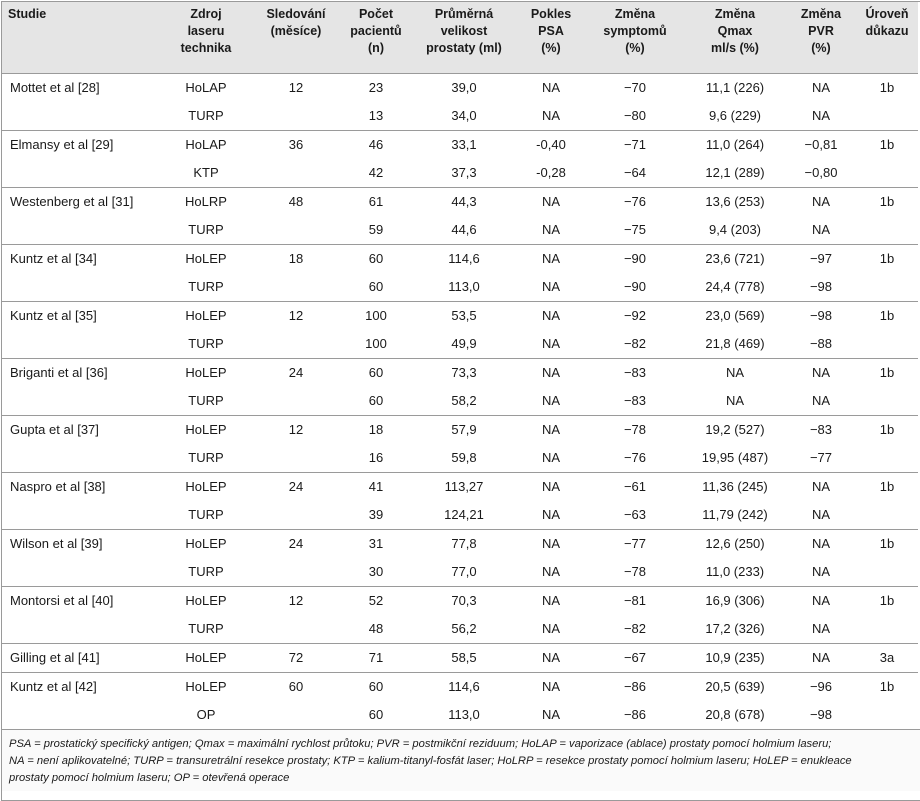 The height and width of the screenshot is (801, 920). I want to click on follow-up-cell: 48, so click(296, 201).